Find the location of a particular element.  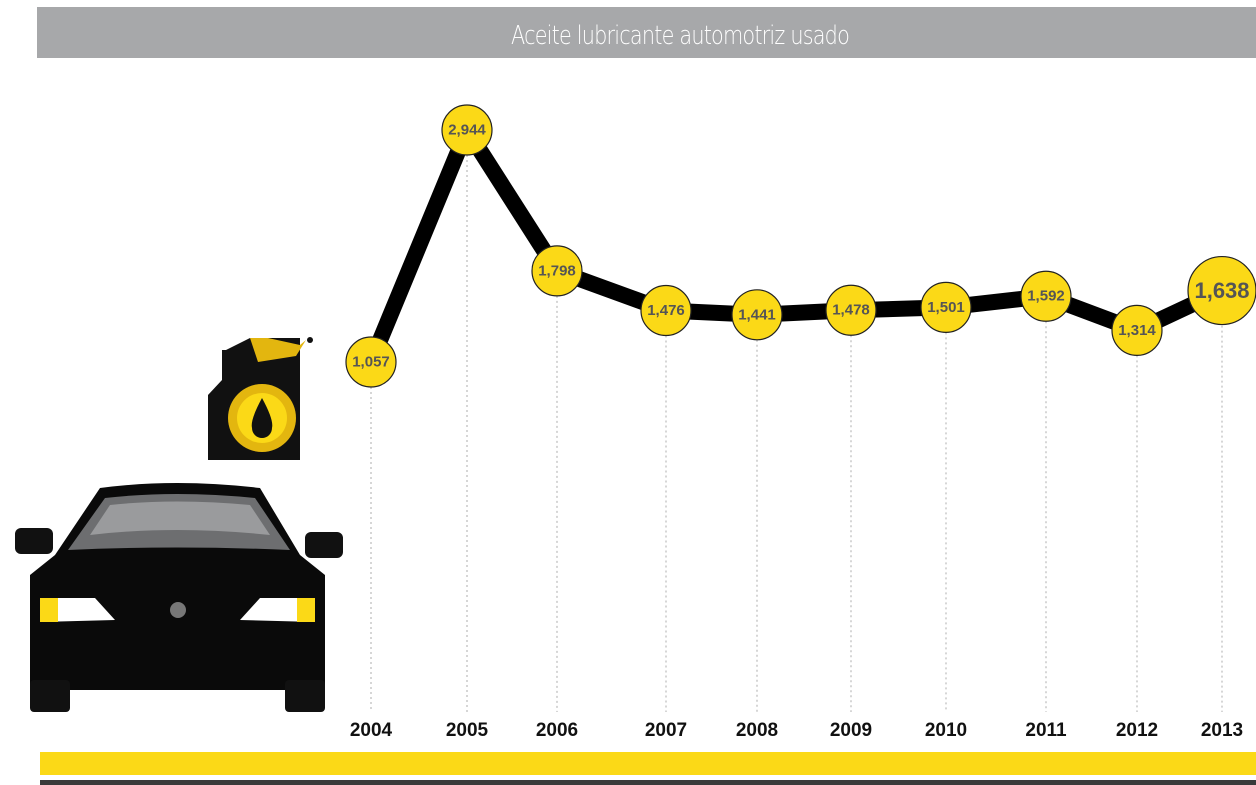

value-label: 1,798 is located at coordinates (557, 270).